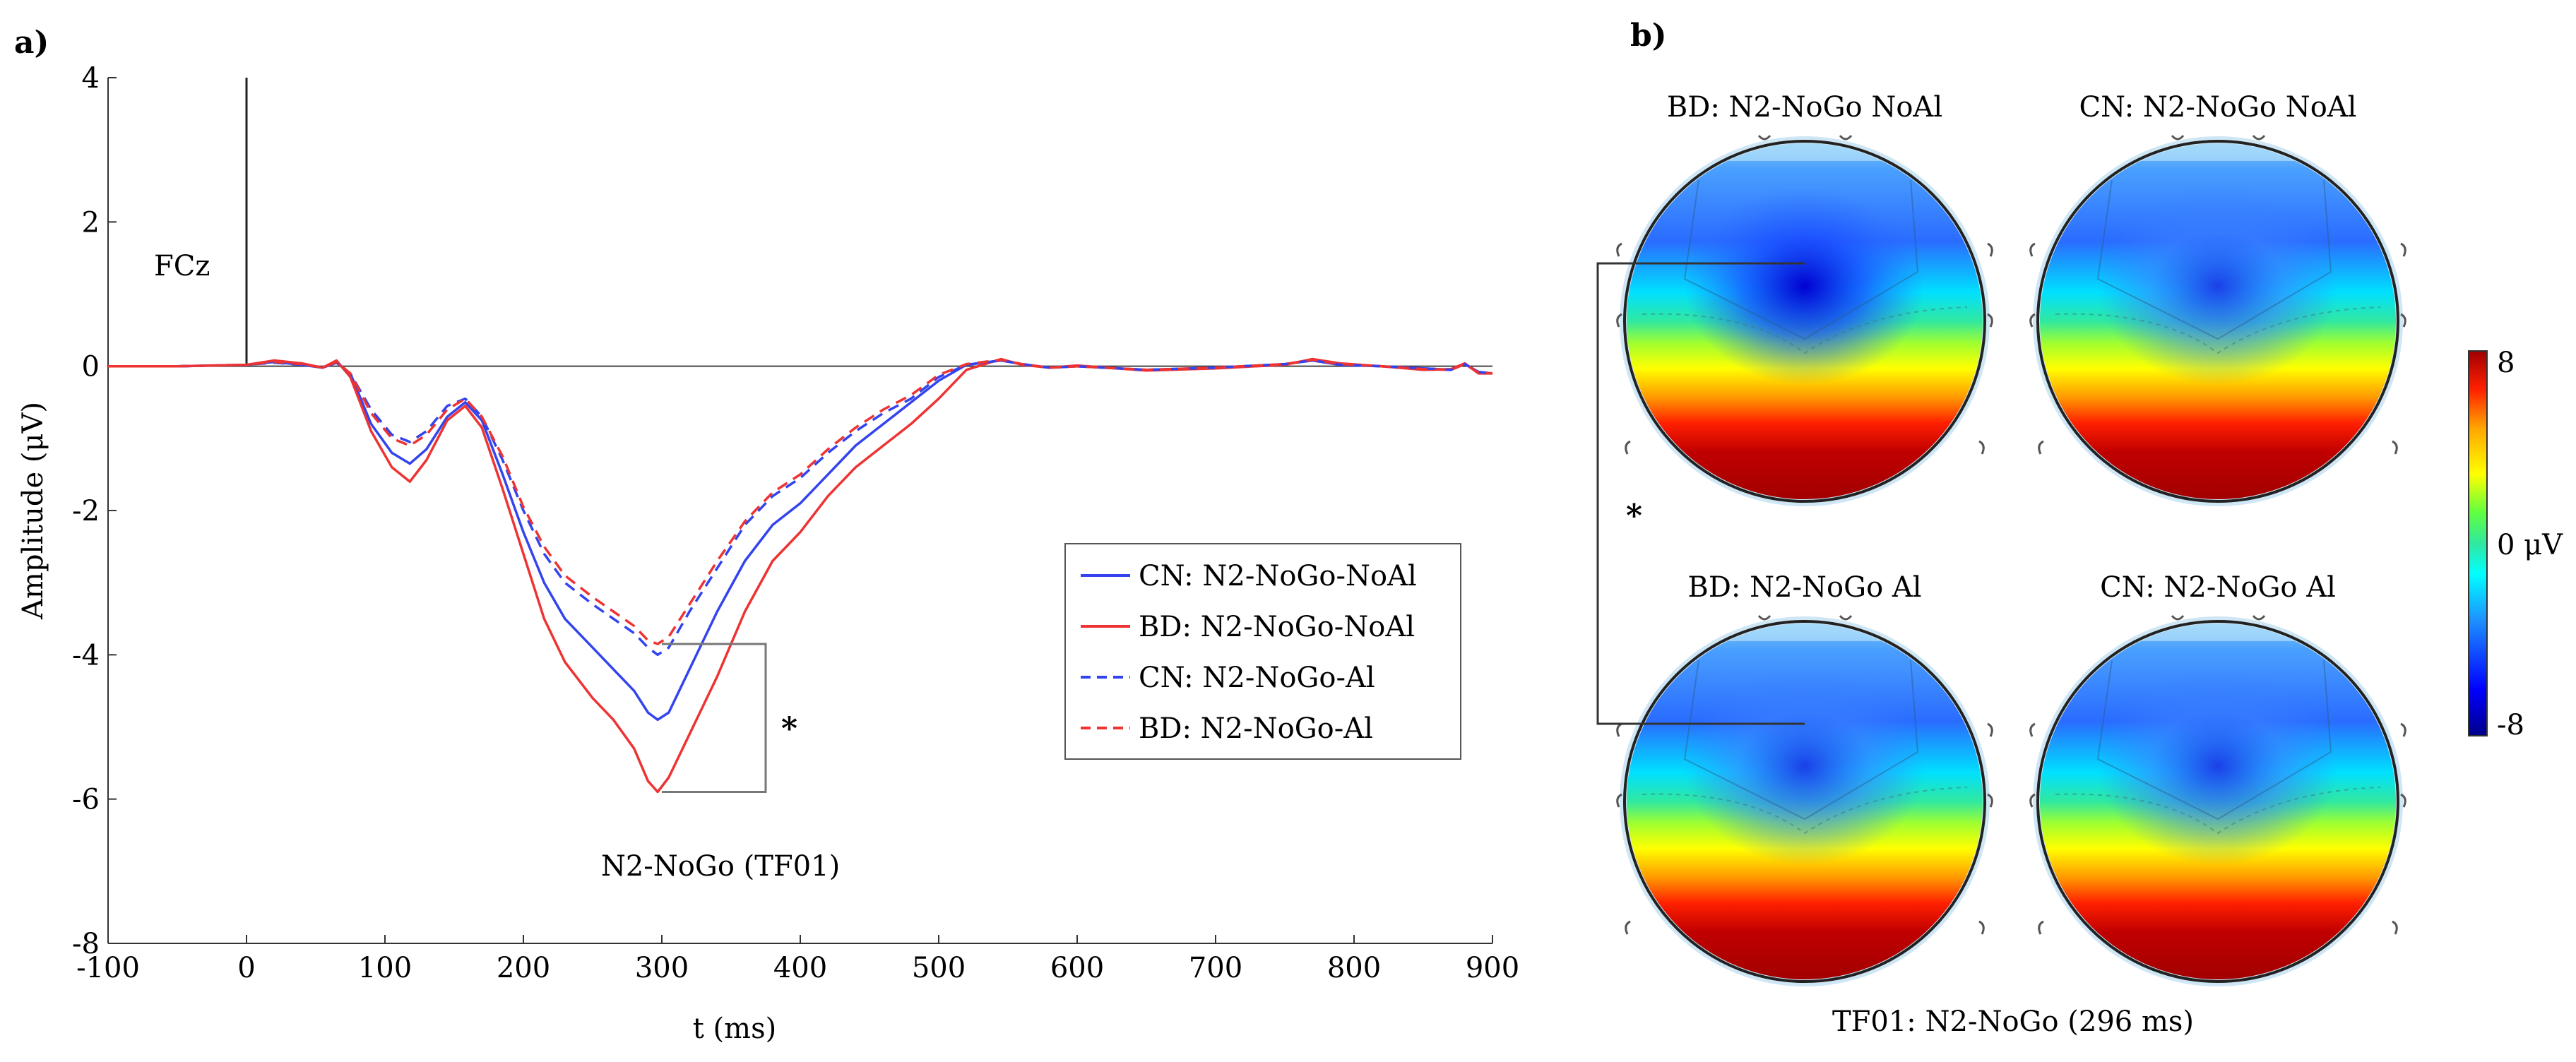  What do you see at coordinates (1256, 728) in the screenshot?
I see `legend-label-4: BD: N2-NoGo-Al` at bounding box center [1256, 728].